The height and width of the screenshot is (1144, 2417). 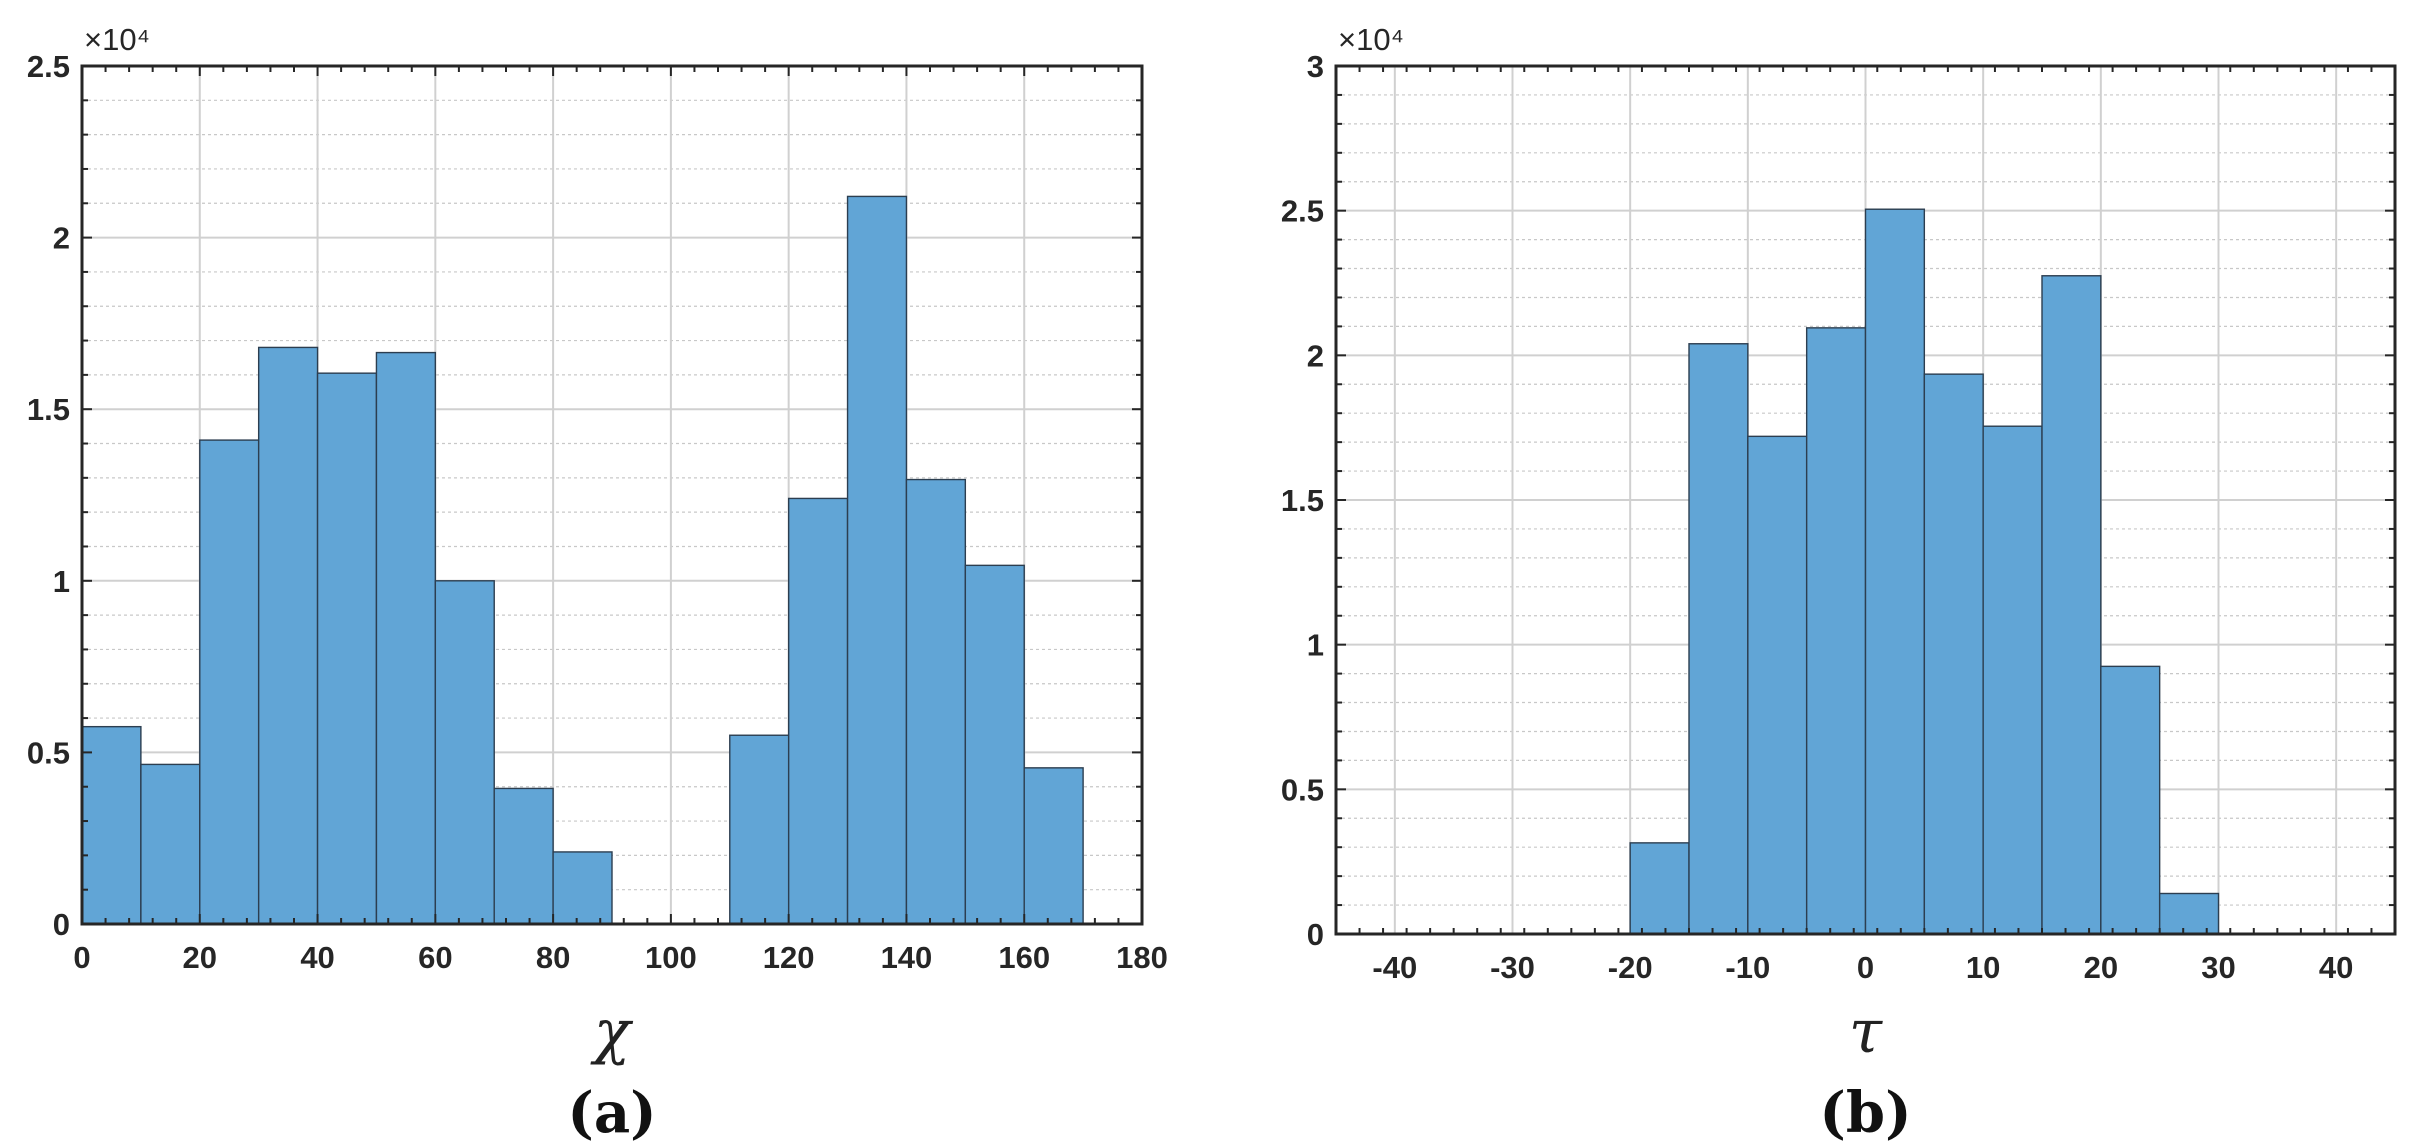 I want to click on x-tick-label: -40, so click(x=1394, y=967).